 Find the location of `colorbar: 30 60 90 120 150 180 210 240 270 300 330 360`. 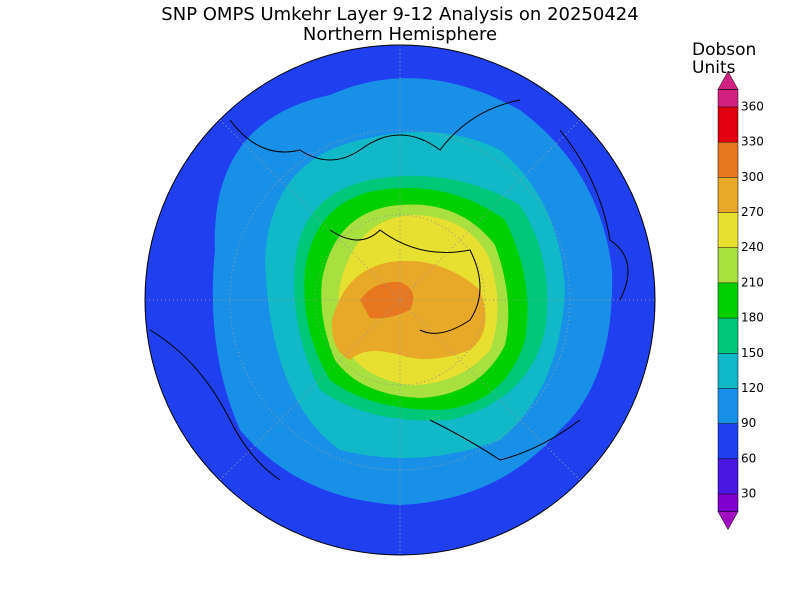

colorbar: 30 60 90 120 150 180 210 240 270 300 330 360 is located at coordinates (740, 300).